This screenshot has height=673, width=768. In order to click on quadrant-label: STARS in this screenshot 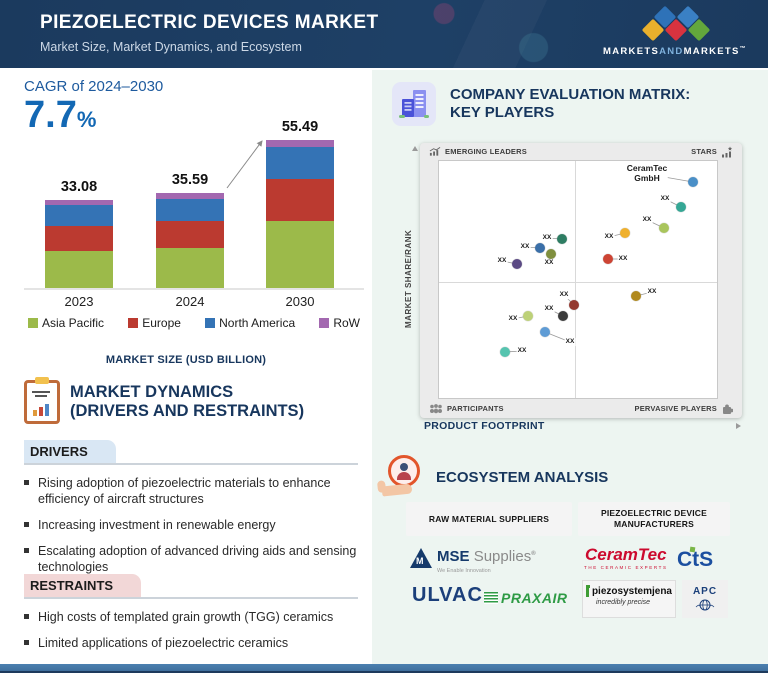, I will do `click(704, 151)`.